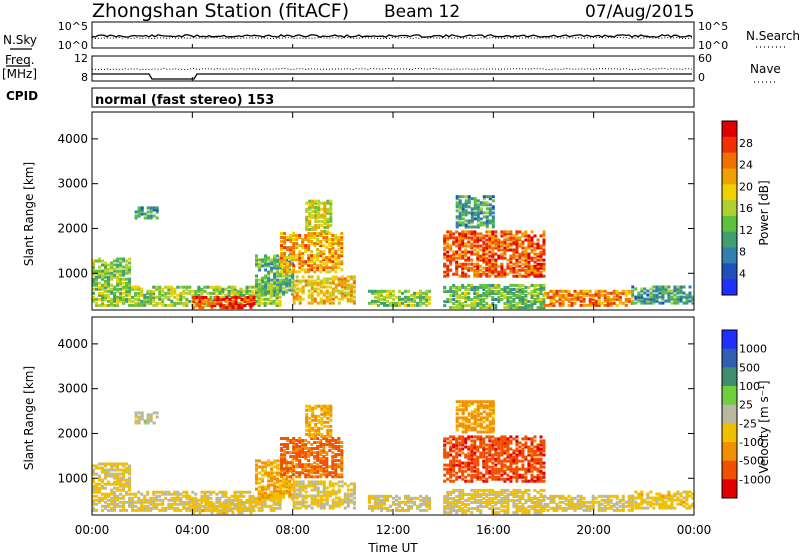 The image size is (800, 554). Describe the element at coordinates (184, 100) in the screenshot. I see `cpid-value: normal (fast stereo) 153` at that location.